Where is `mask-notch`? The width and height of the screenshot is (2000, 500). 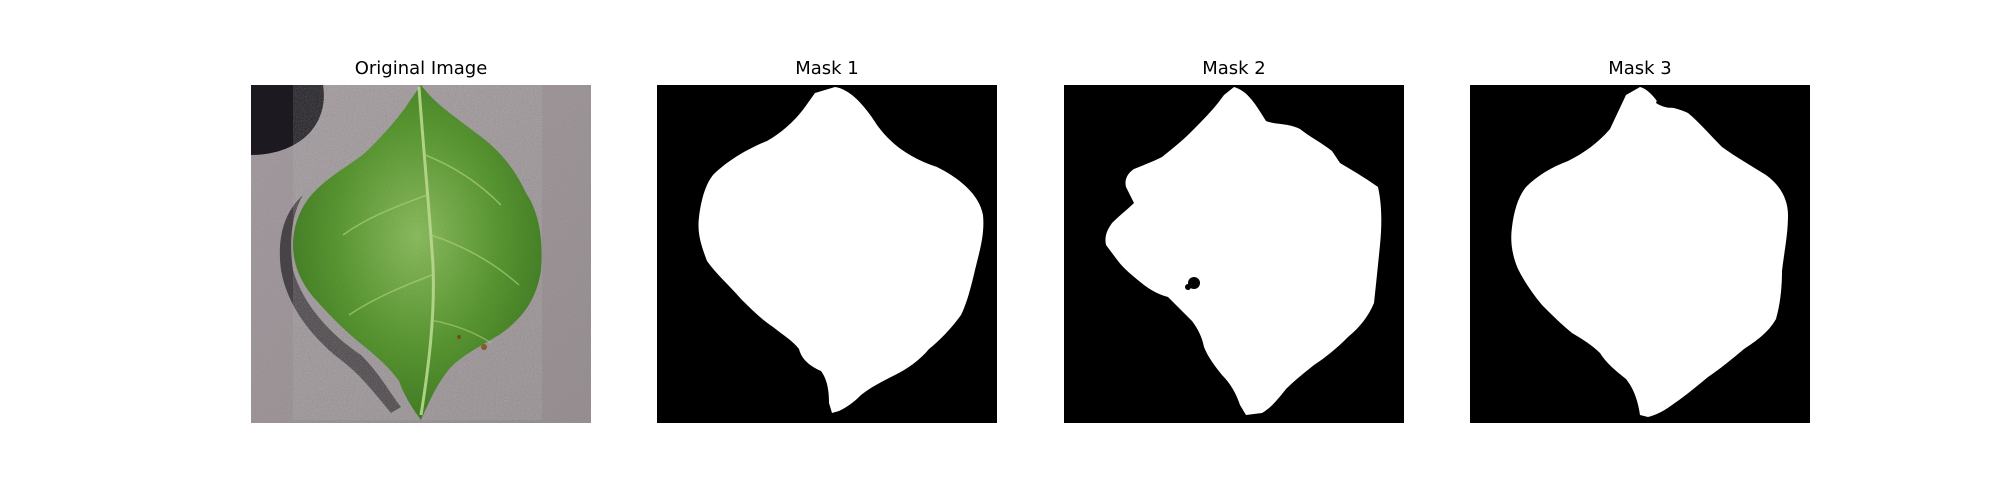
mask-notch is located at coordinates (1666, 102).